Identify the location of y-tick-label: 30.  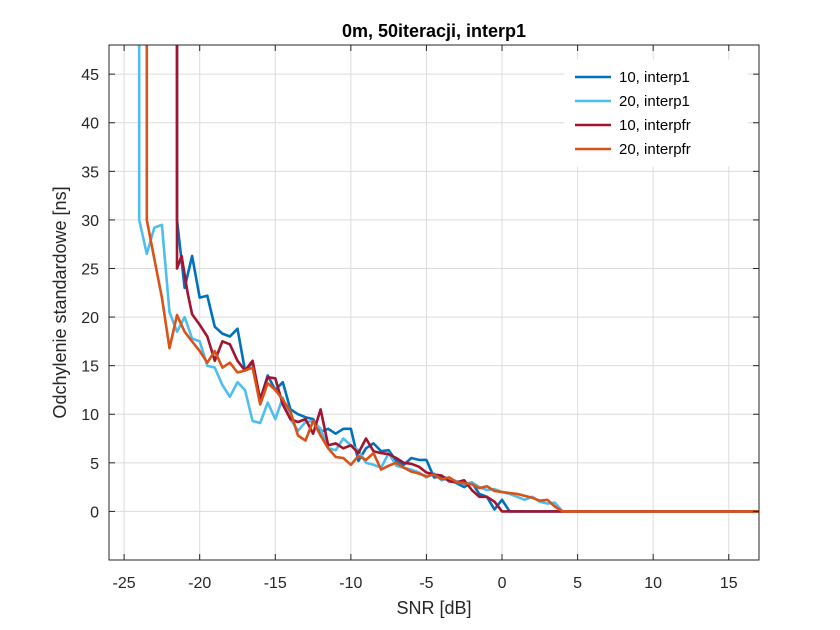
(90, 221).